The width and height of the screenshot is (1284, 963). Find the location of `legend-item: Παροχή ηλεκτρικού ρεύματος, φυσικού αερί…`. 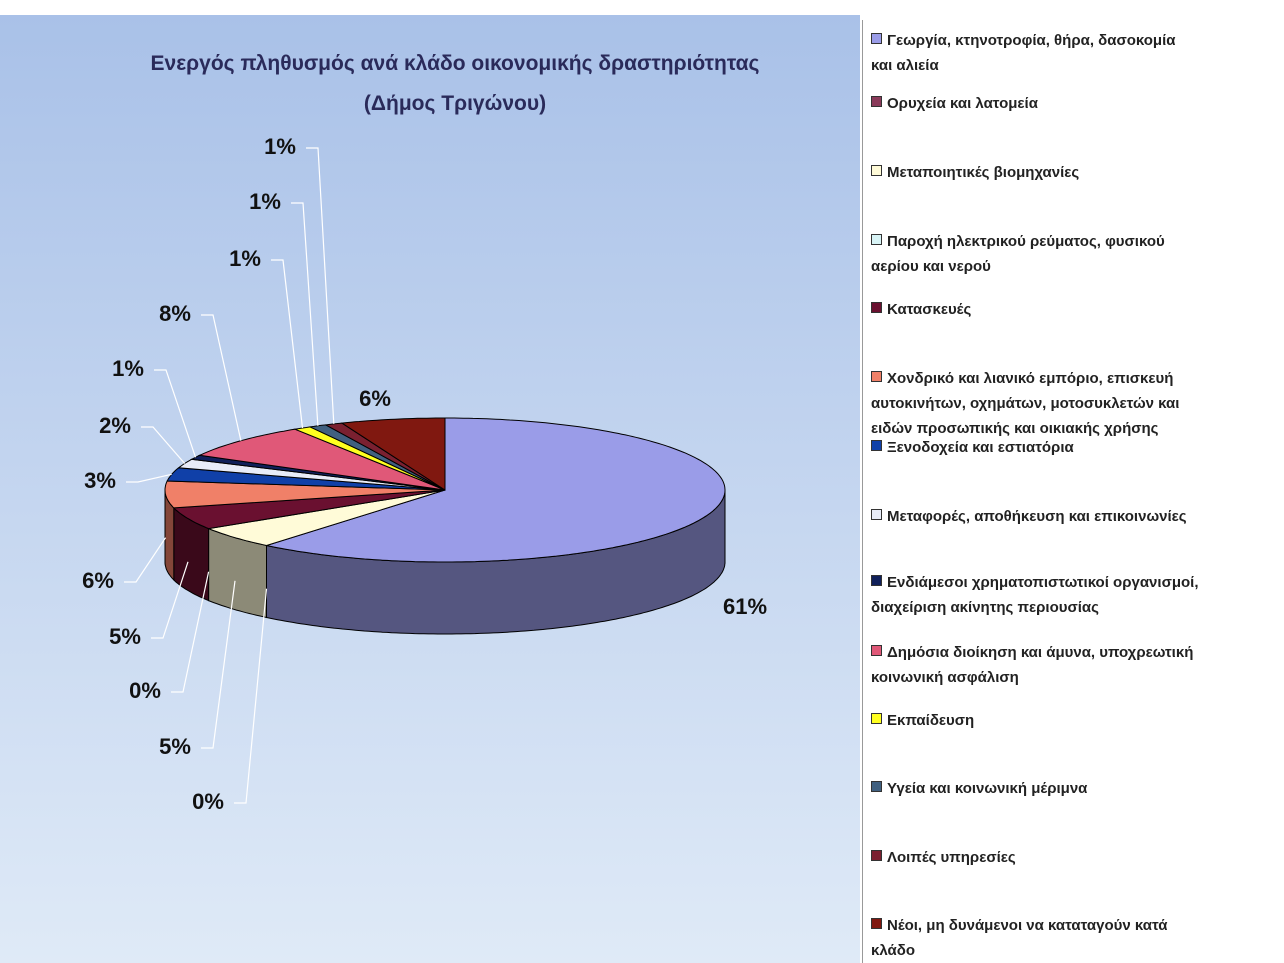

legend-item: Παροχή ηλεκτρικού ρεύματος, φυσικού αερί… is located at coordinates (1077, 254).